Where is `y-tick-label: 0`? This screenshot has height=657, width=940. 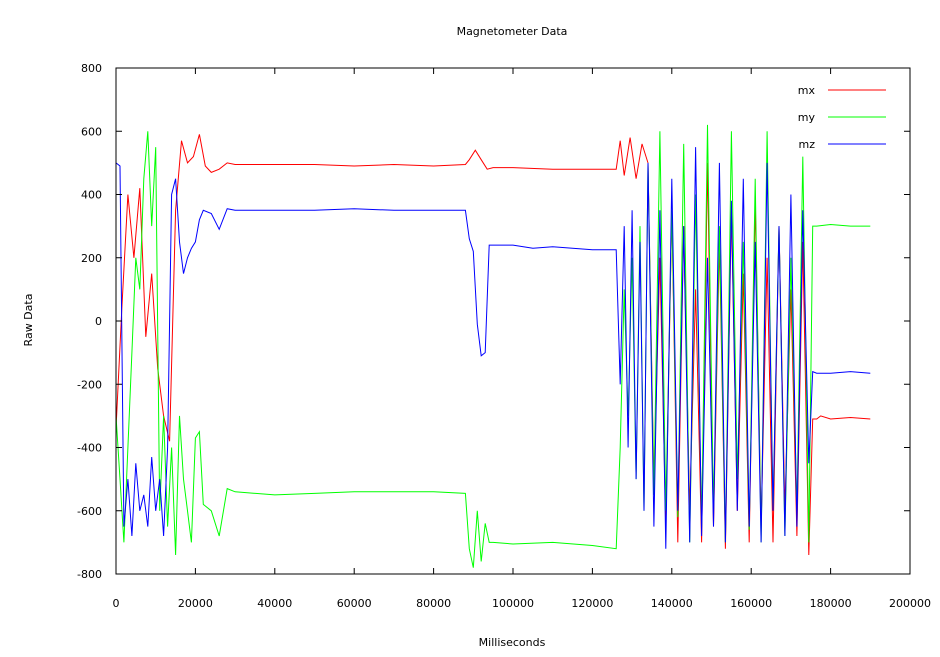 y-tick-label: 0 is located at coordinates (98, 321).